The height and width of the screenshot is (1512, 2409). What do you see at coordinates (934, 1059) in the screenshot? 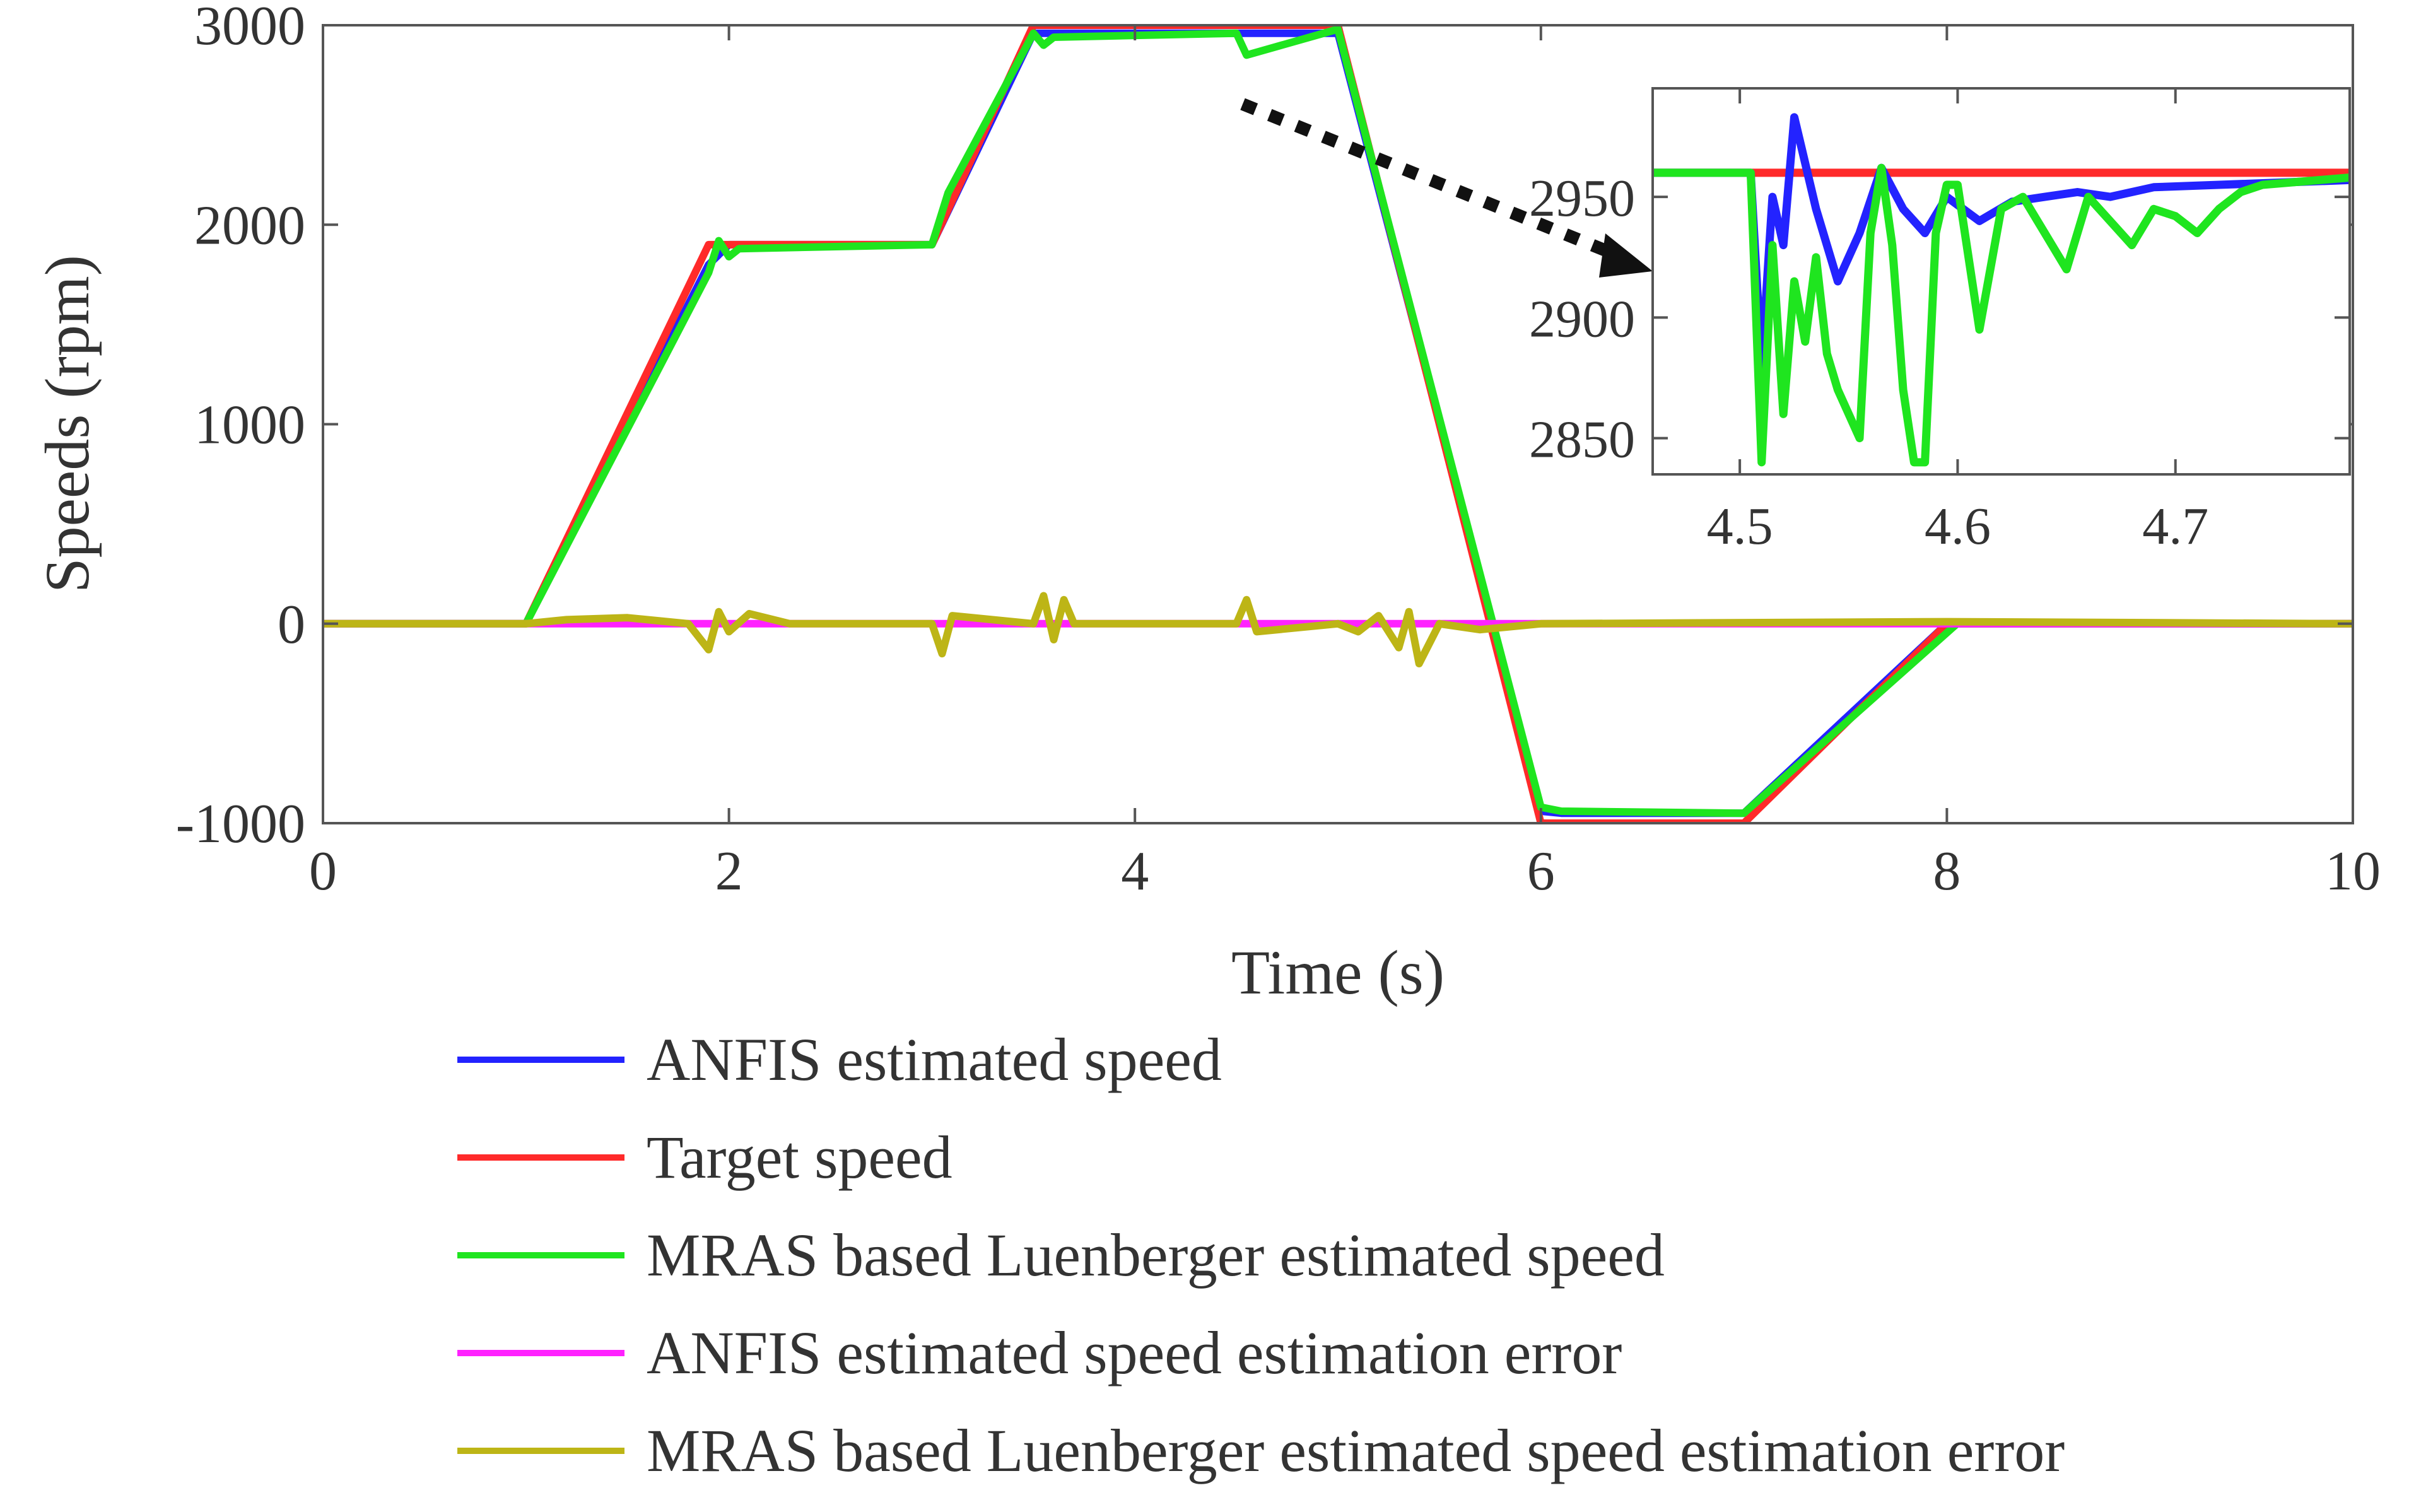
I see `legend-label-anfis-estimated-speed: ANFIS estimated speed` at bounding box center [934, 1059].